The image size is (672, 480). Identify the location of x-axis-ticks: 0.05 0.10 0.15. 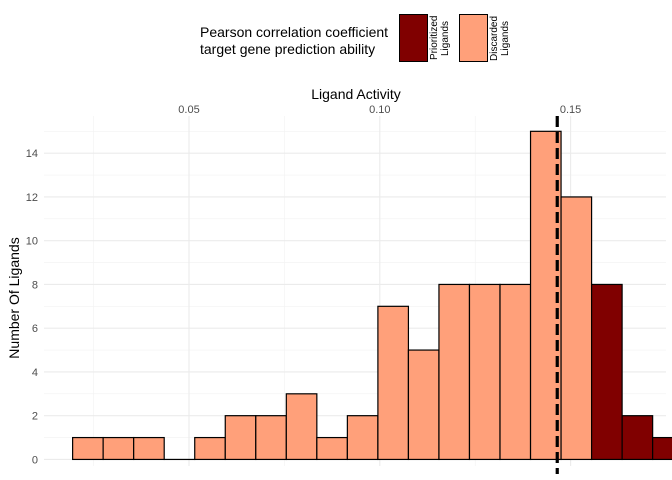
(379, 110).